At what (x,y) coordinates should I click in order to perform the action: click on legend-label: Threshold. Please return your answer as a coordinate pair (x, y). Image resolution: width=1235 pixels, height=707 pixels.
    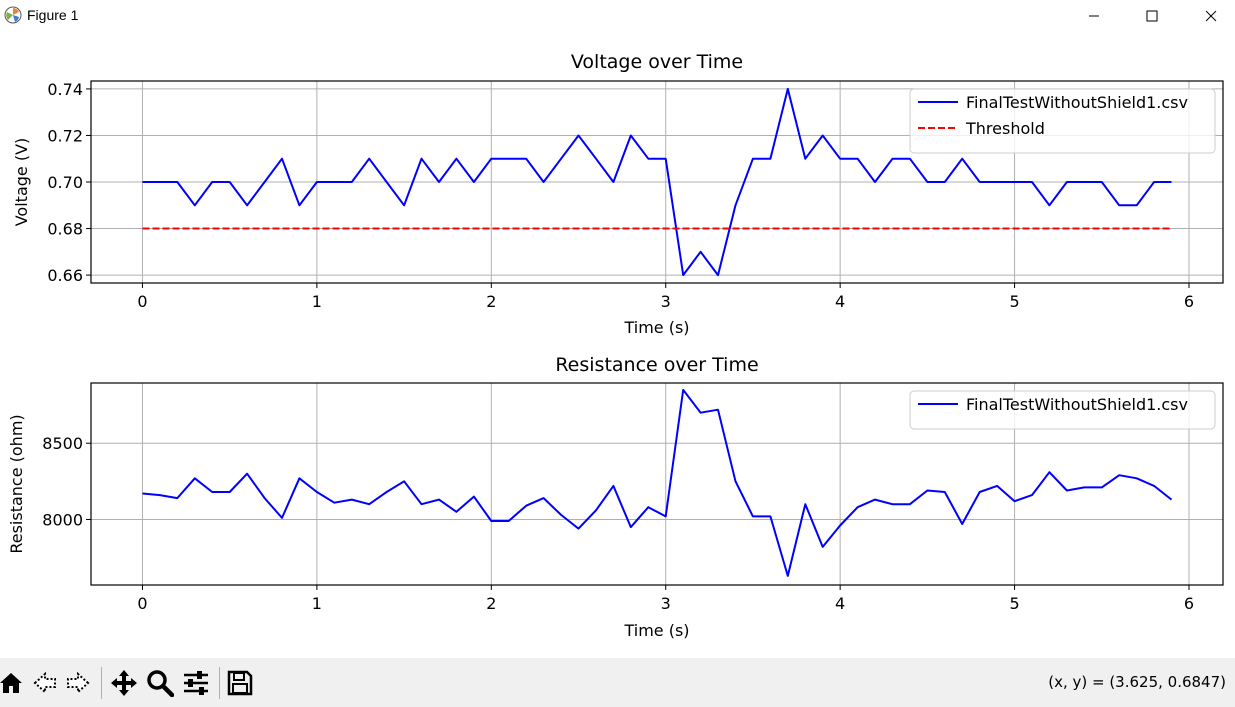
    Looking at the image, I should click on (1005, 128).